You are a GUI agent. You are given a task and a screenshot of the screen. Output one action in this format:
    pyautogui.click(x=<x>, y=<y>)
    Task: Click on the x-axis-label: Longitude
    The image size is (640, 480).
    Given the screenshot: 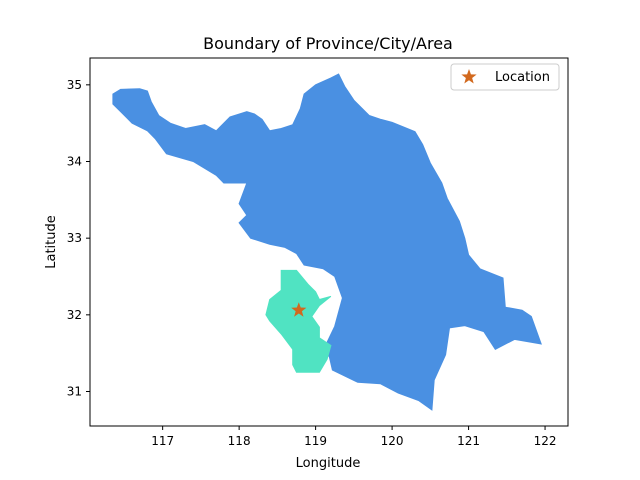 What is the action you would take?
    pyautogui.click(x=328, y=463)
    